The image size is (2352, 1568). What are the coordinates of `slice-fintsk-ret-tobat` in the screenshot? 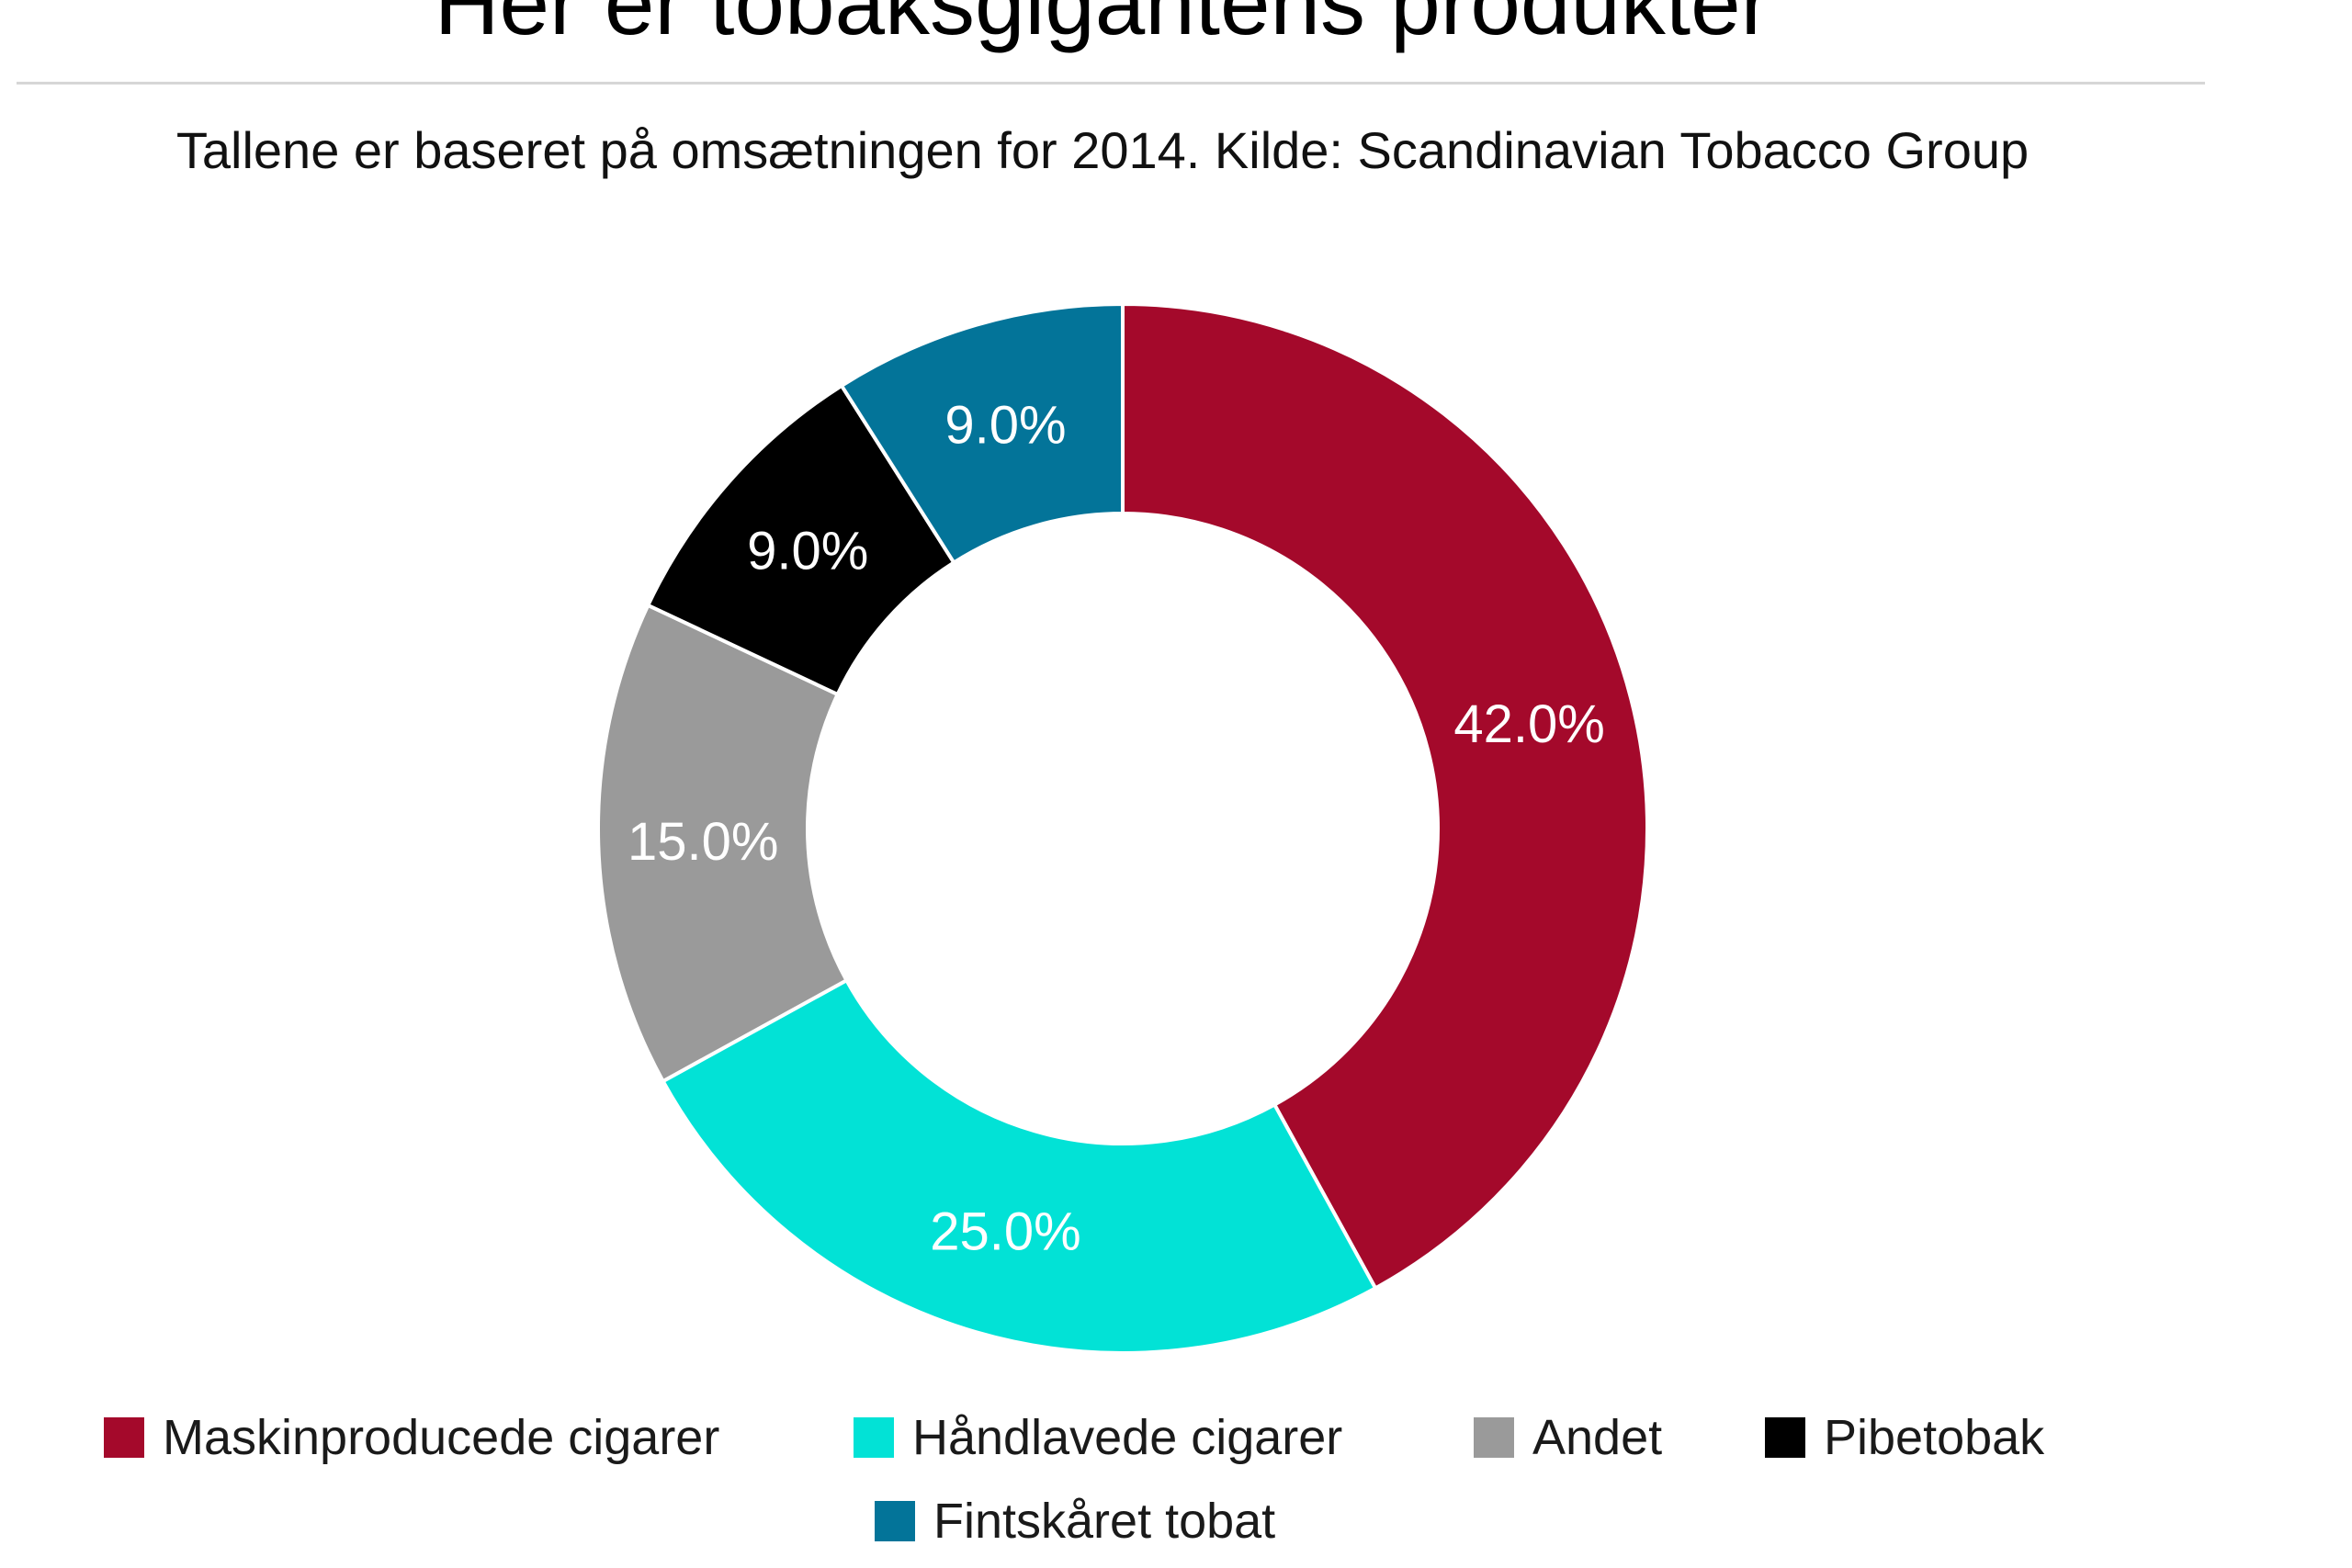 It's located at (982, 434).